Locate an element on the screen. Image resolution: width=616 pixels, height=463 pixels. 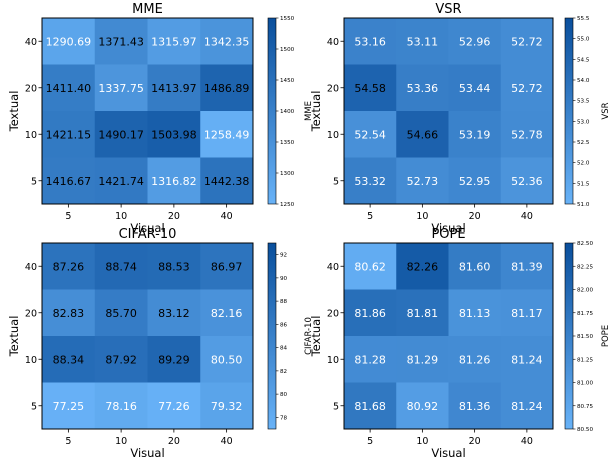
cell-value-label: 80.50 is located at coordinates (227, 359).